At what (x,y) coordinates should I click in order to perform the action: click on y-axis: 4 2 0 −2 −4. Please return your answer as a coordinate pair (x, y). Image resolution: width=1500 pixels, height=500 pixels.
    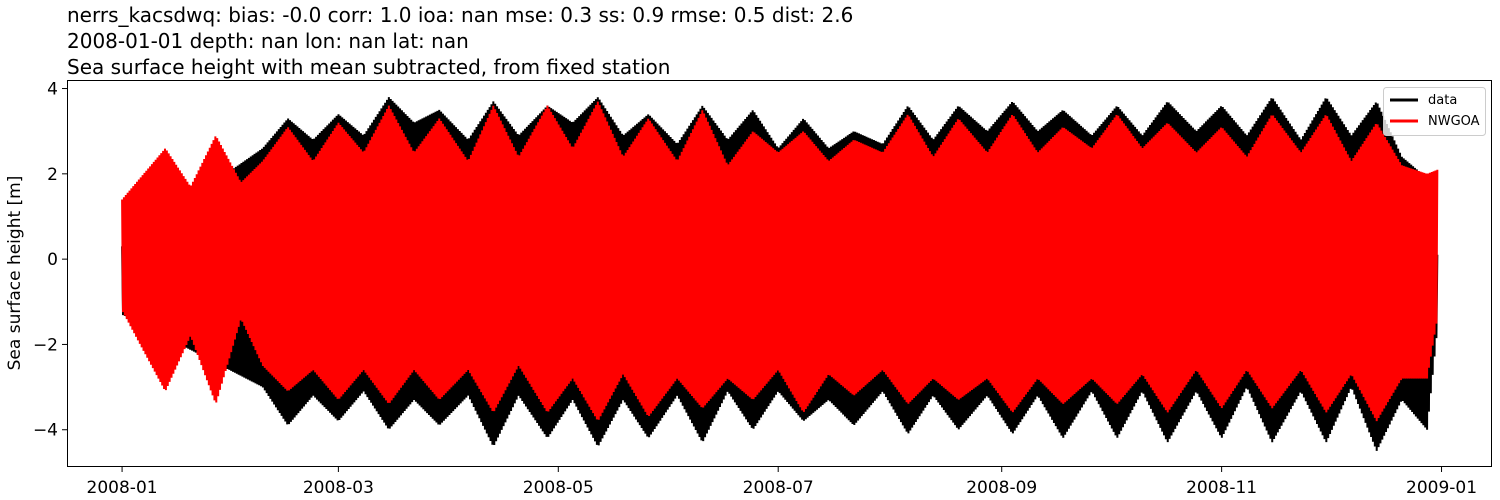
    Looking at the image, I should click on (50, 260).